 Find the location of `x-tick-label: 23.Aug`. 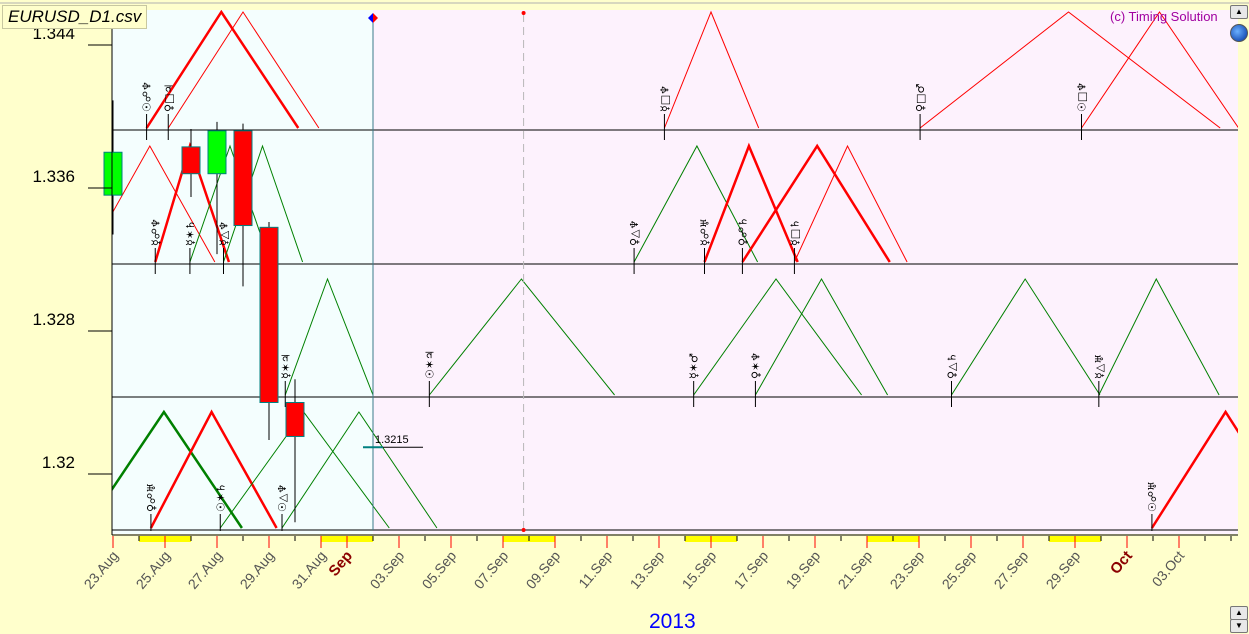

x-tick-label: 23.Aug is located at coordinates (101, 570).